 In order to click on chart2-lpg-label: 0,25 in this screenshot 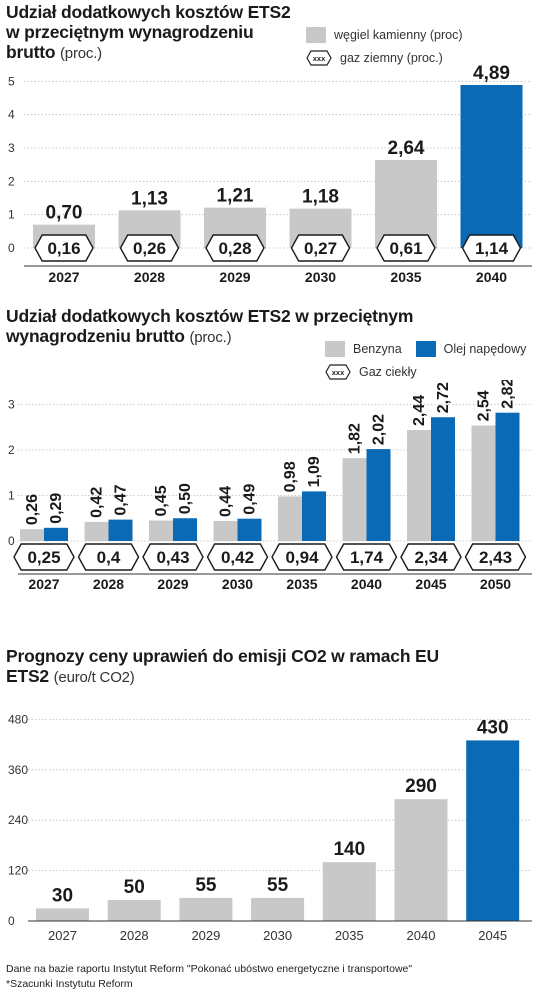, I will do `click(43, 557)`.